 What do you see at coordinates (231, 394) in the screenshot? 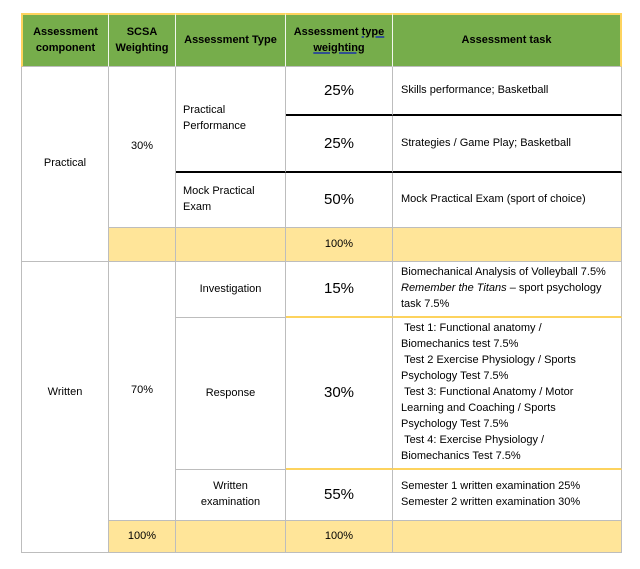
I see `cell-type-response: Response` at bounding box center [231, 394].